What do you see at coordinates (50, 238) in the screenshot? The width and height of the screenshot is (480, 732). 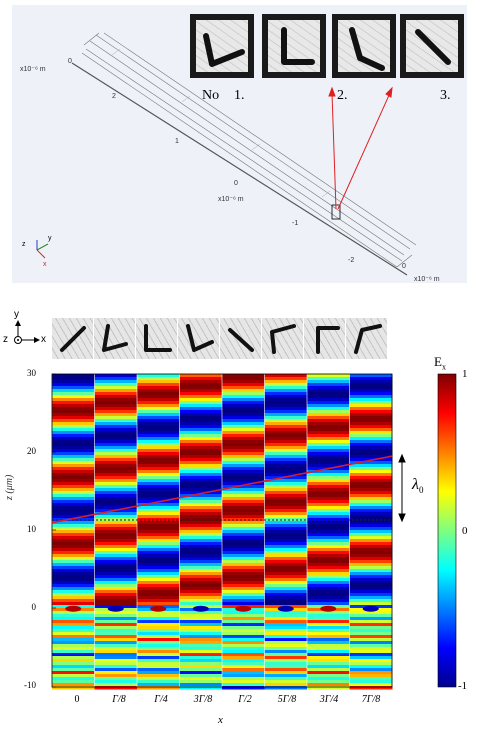 I see `triad-y-label: y` at bounding box center [50, 238].